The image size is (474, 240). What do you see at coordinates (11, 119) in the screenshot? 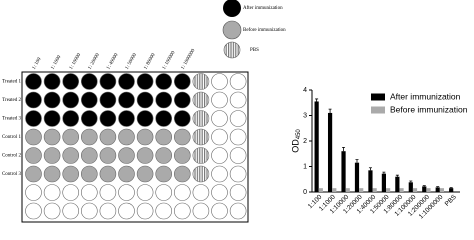
I see `row-label: Treated 3` at bounding box center [11, 119].